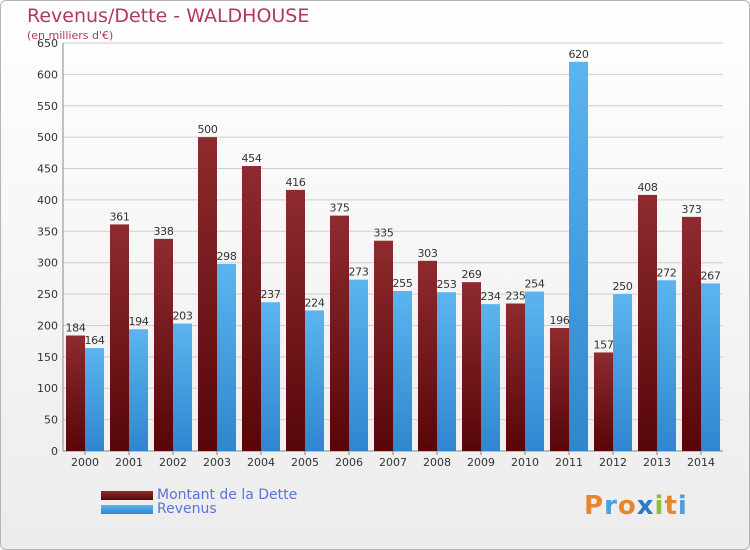 Image resolution: width=750 pixels, height=550 pixels. Describe the element at coordinates (217, 462) in the screenshot. I see `x-tick-label-2003: 2003` at that location.